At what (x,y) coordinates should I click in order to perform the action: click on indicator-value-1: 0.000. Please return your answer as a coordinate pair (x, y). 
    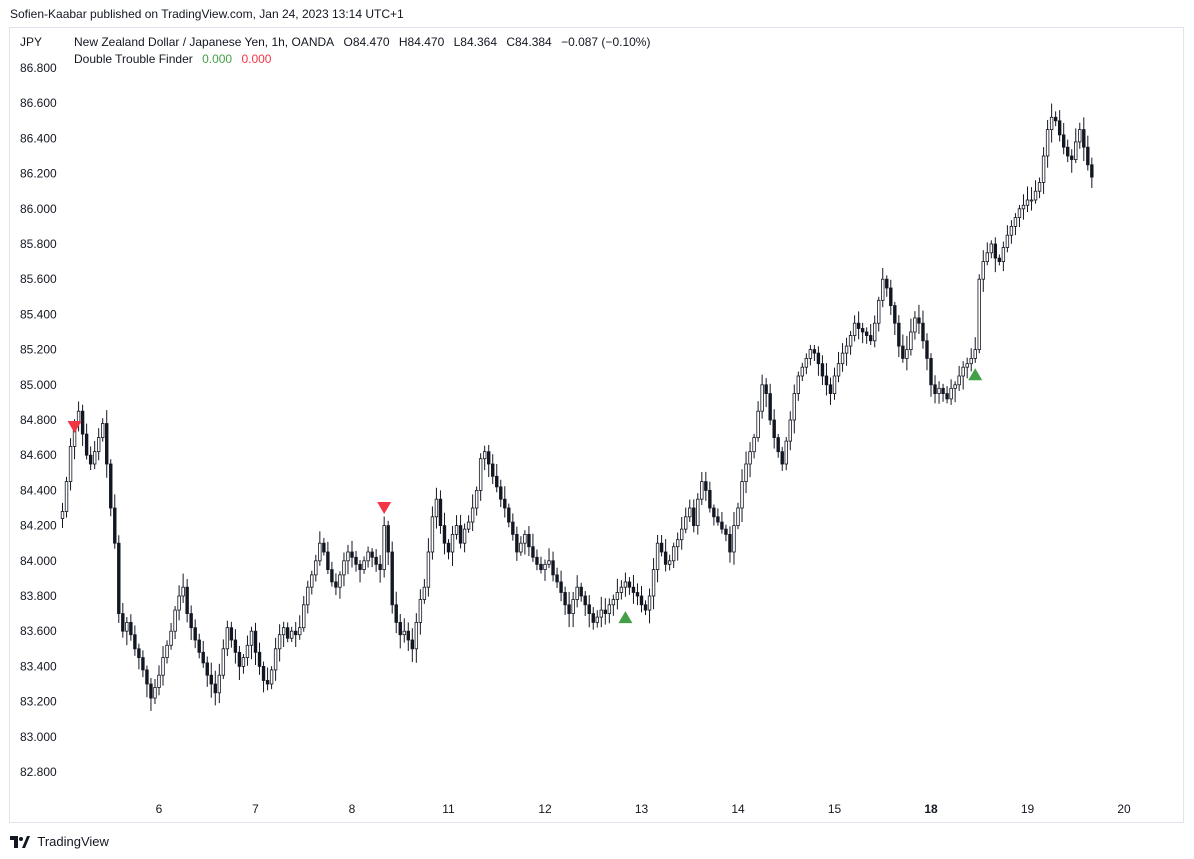
    Looking at the image, I should click on (217, 59).